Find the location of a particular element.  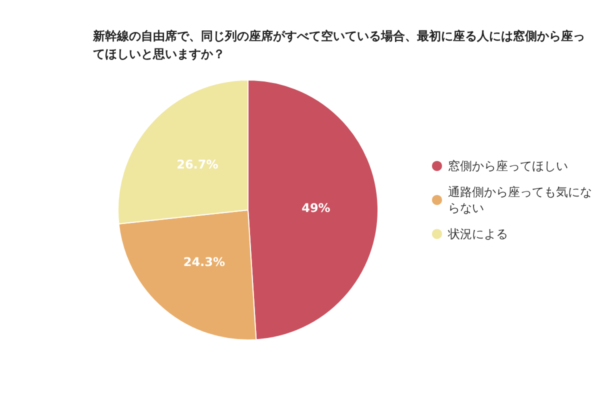

data-label: 49% is located at coordinates (316, 207).